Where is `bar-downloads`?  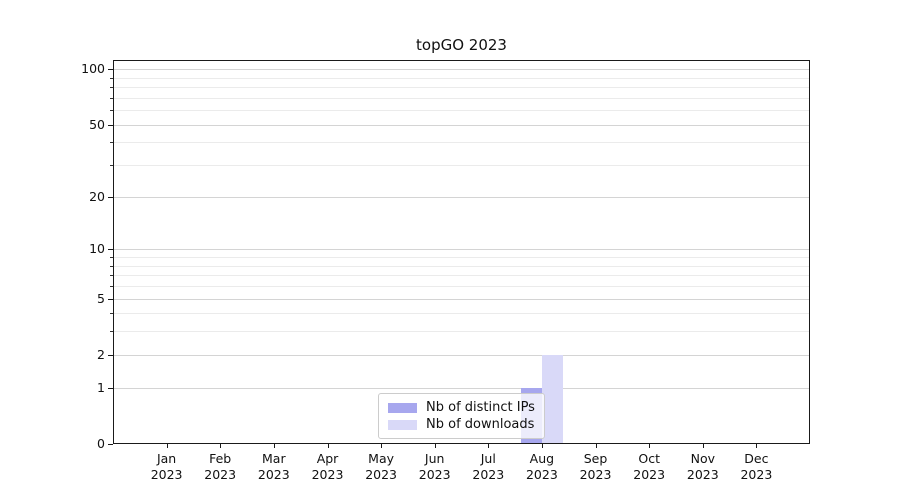 bar-downloads is located at coordinates (552, 398).